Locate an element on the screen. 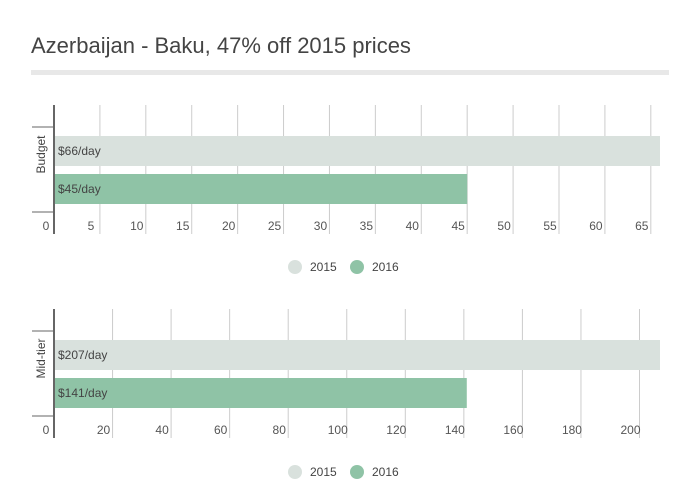 The height and width of the screenshot is (504, 700). chart2-bar-2015 is located at coordinates (357, 355).